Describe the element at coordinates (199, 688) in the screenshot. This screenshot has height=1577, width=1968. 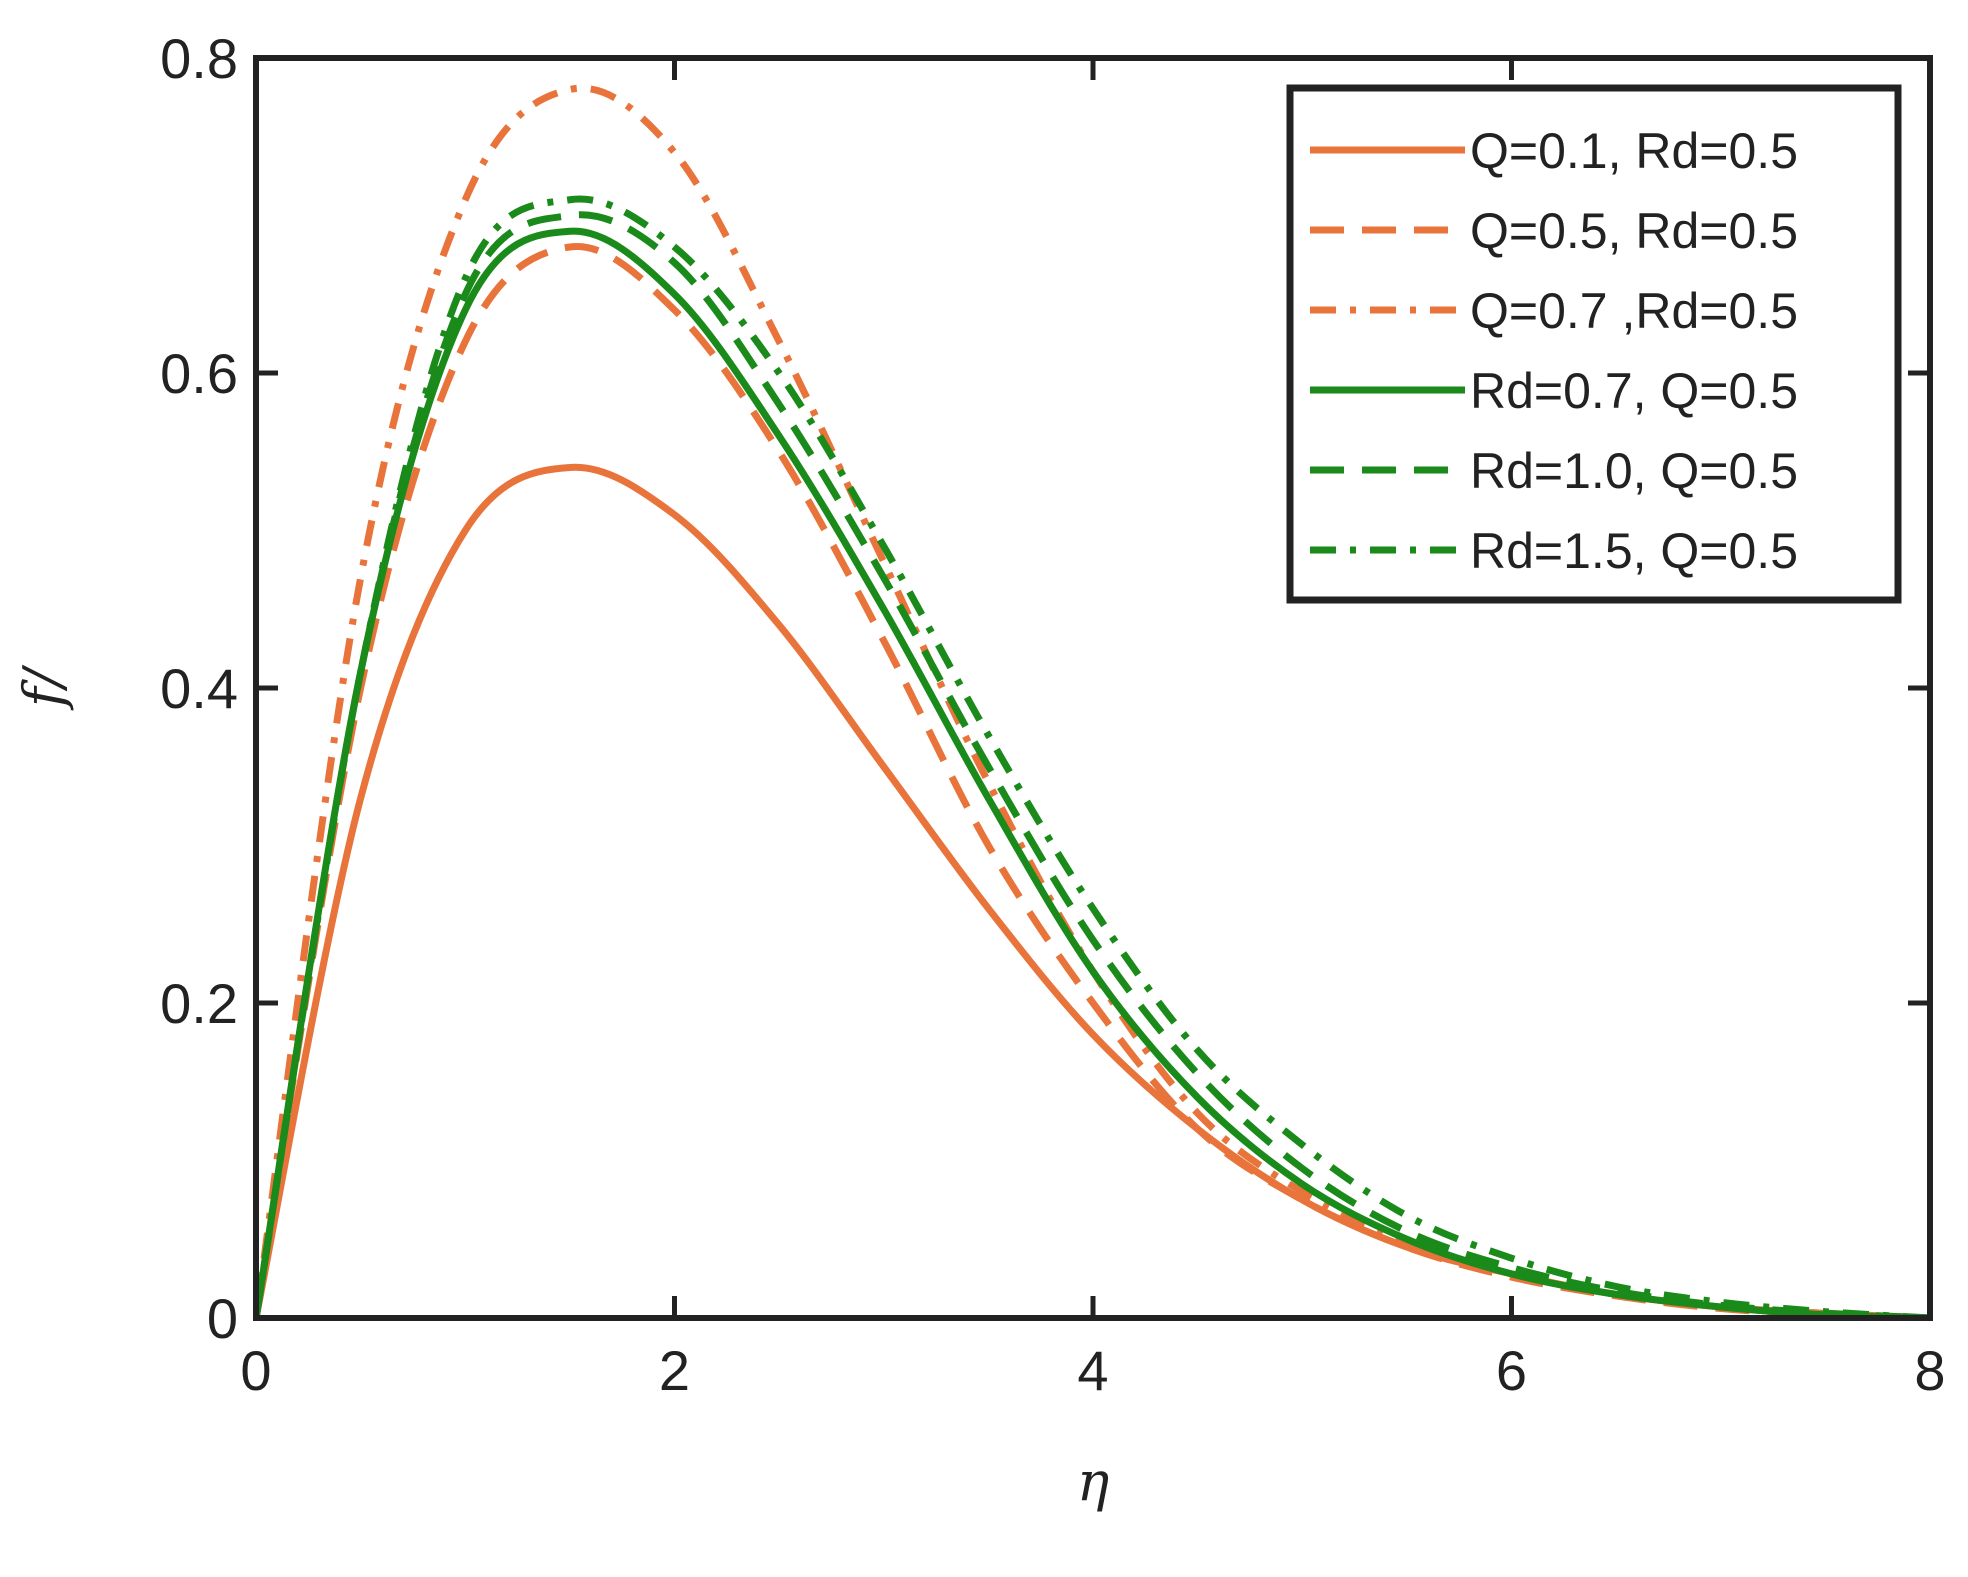
I see `y-tick-label: 0.4` at that location.